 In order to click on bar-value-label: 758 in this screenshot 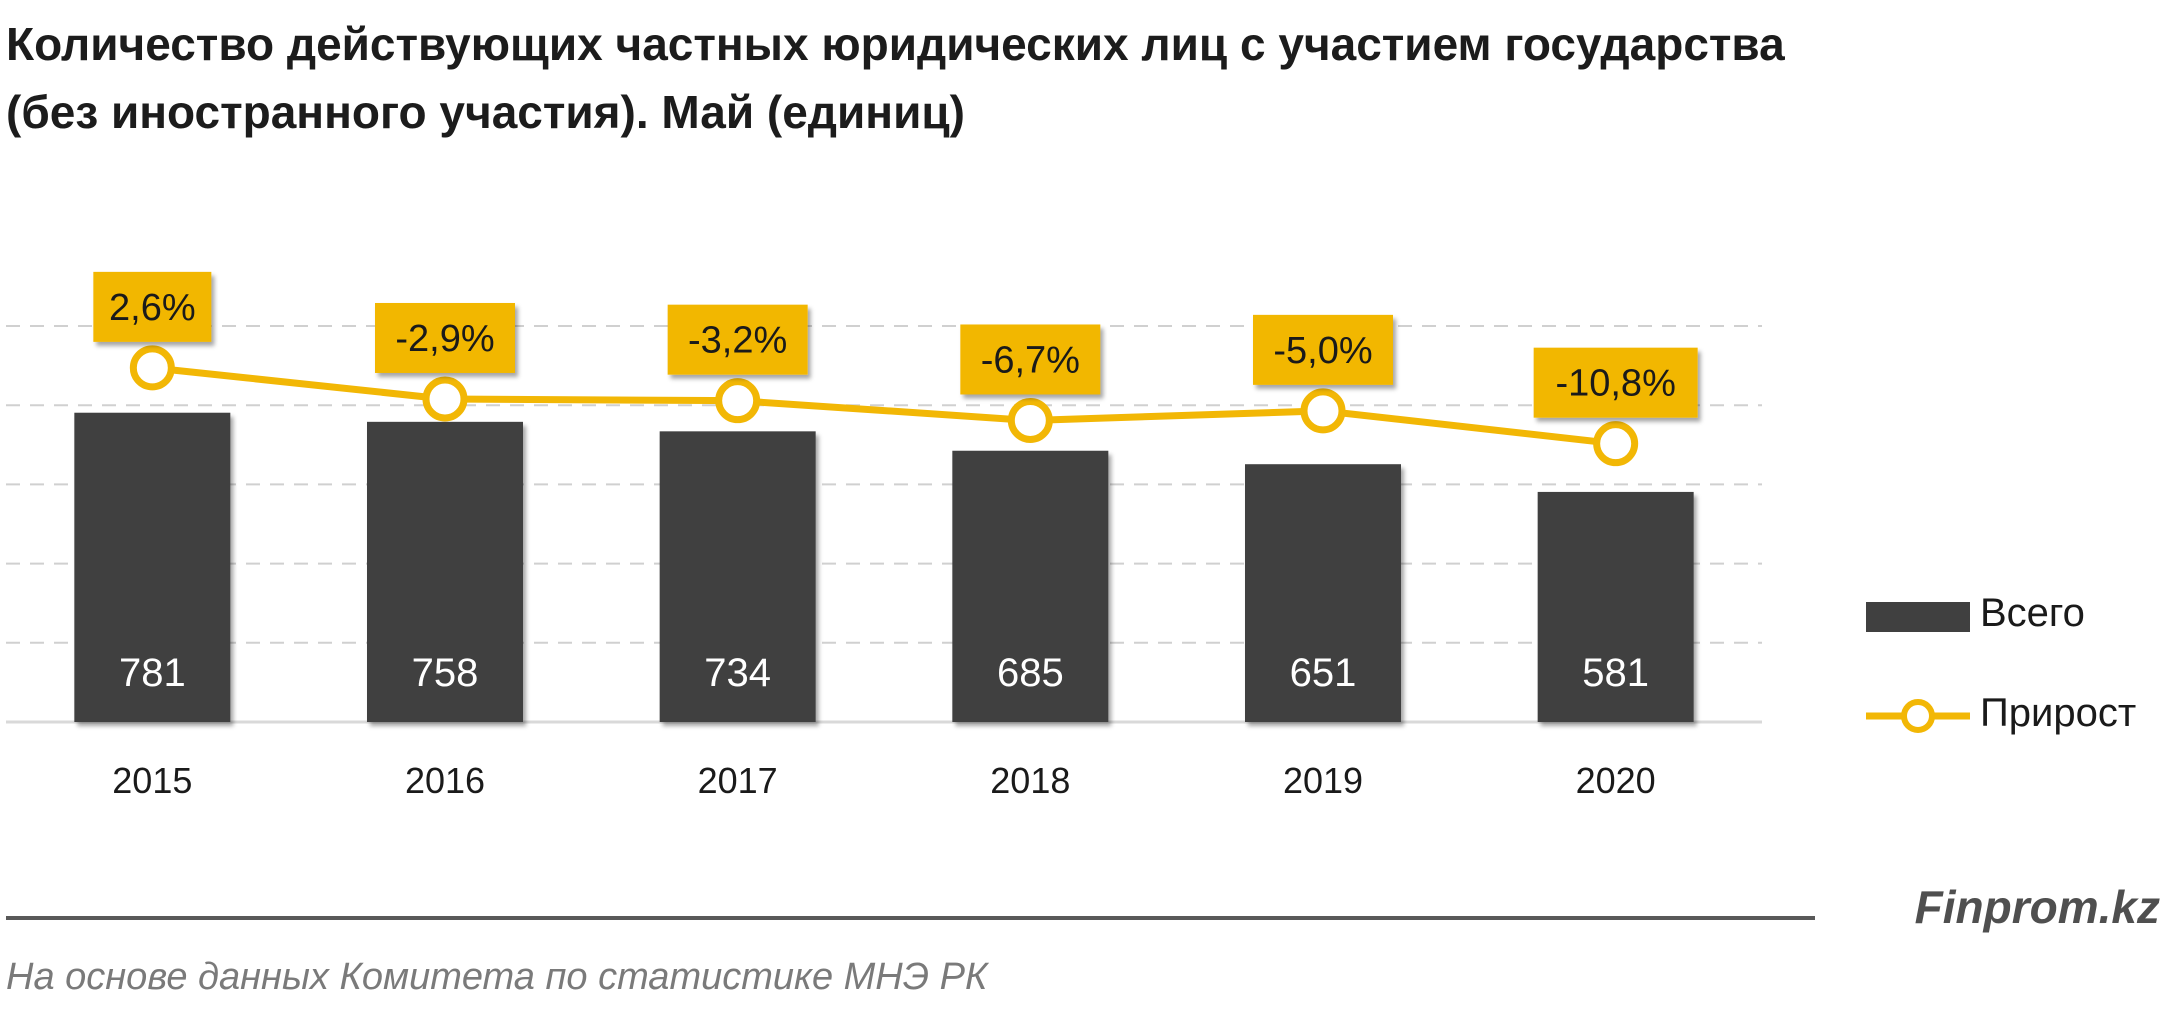, I will do `click(445, 673)`.